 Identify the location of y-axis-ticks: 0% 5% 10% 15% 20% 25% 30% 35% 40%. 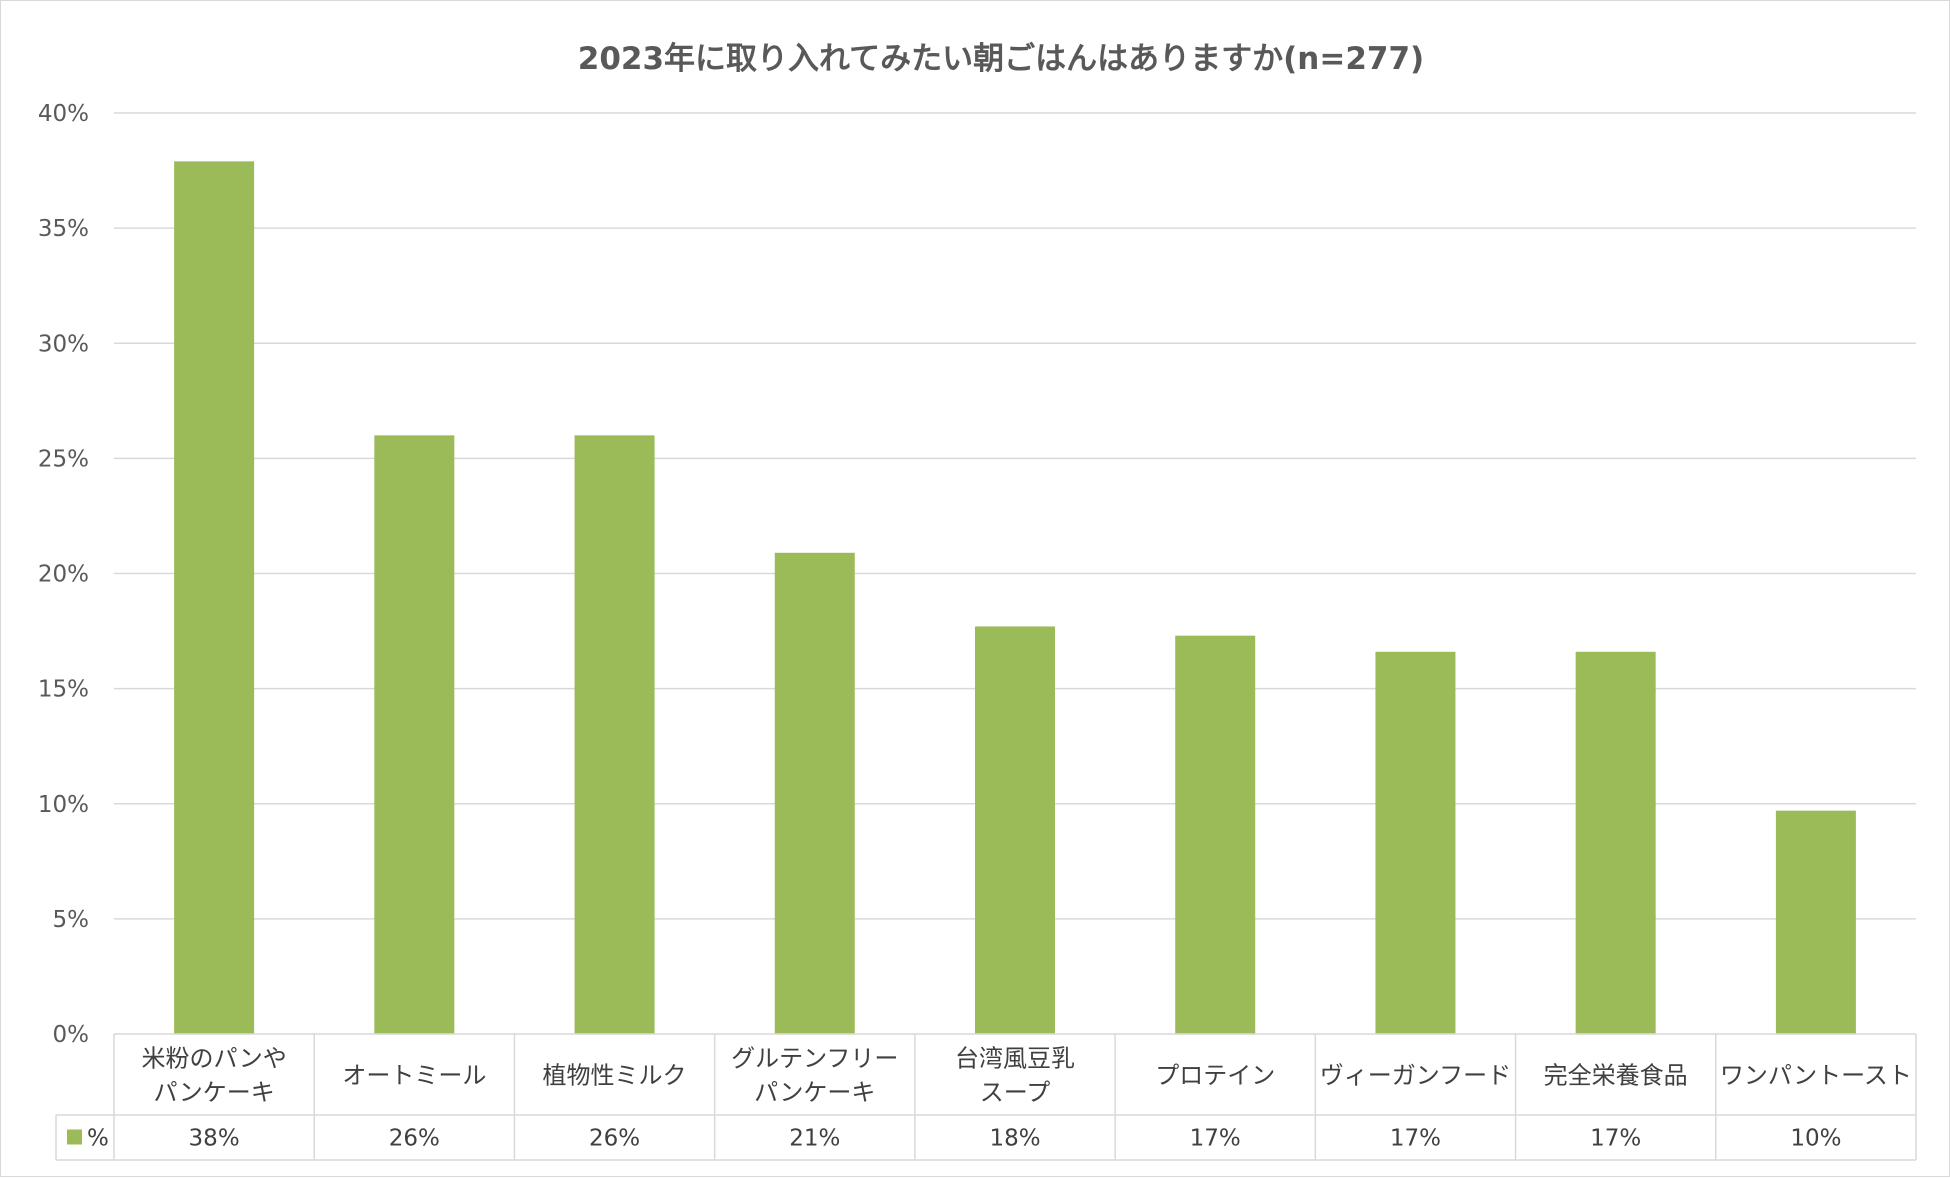
(63, 574).